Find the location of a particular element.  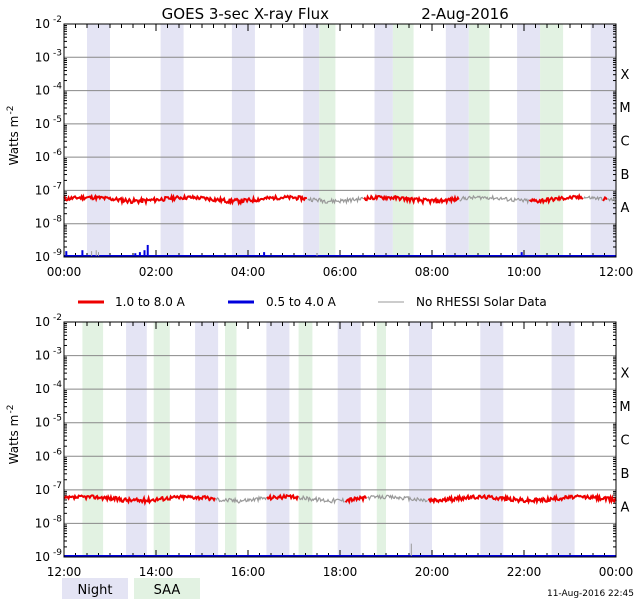

x-tick-label: 16:00 is located at coordinates (248, 572).